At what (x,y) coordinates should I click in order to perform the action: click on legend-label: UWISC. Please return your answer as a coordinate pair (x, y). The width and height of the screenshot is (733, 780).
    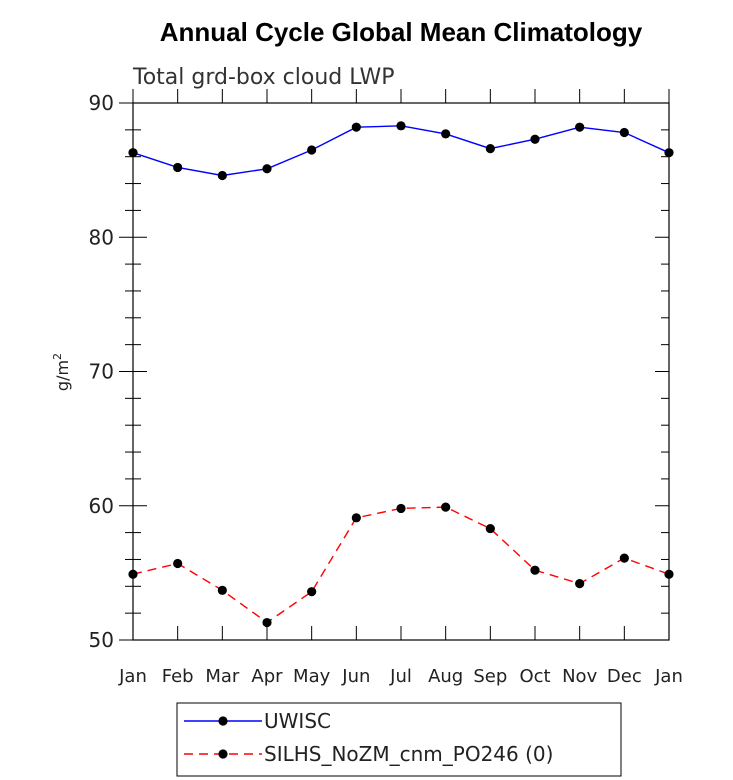
    Looking at the image, I should click on (297, 721).